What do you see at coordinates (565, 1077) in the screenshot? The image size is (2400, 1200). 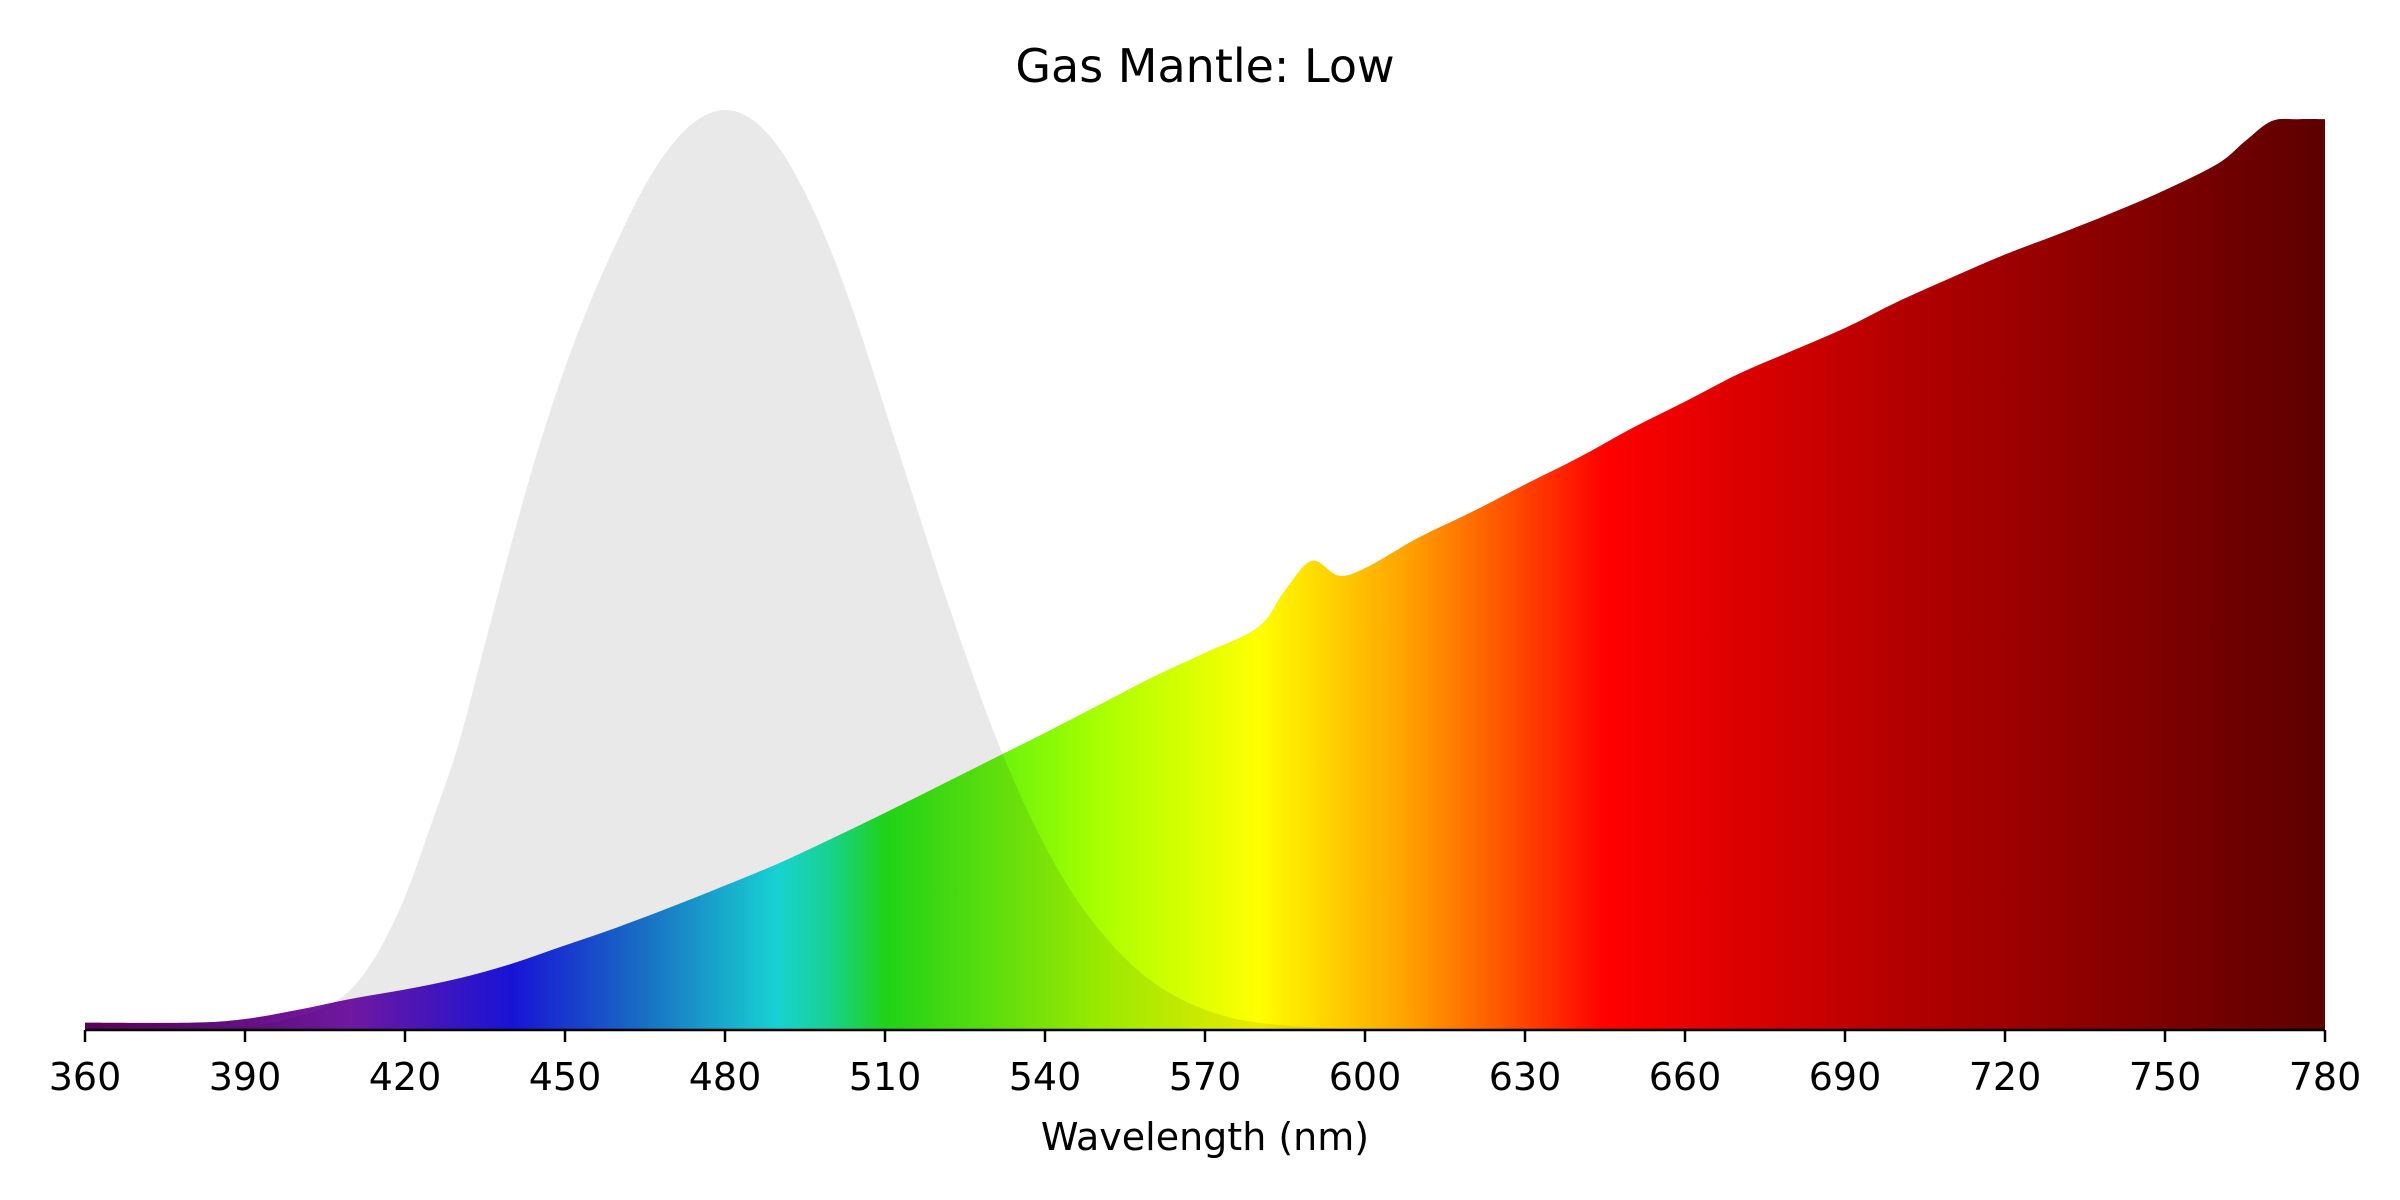 I see `x-tick-label-450: 450` at bounding box center [565, 1077].